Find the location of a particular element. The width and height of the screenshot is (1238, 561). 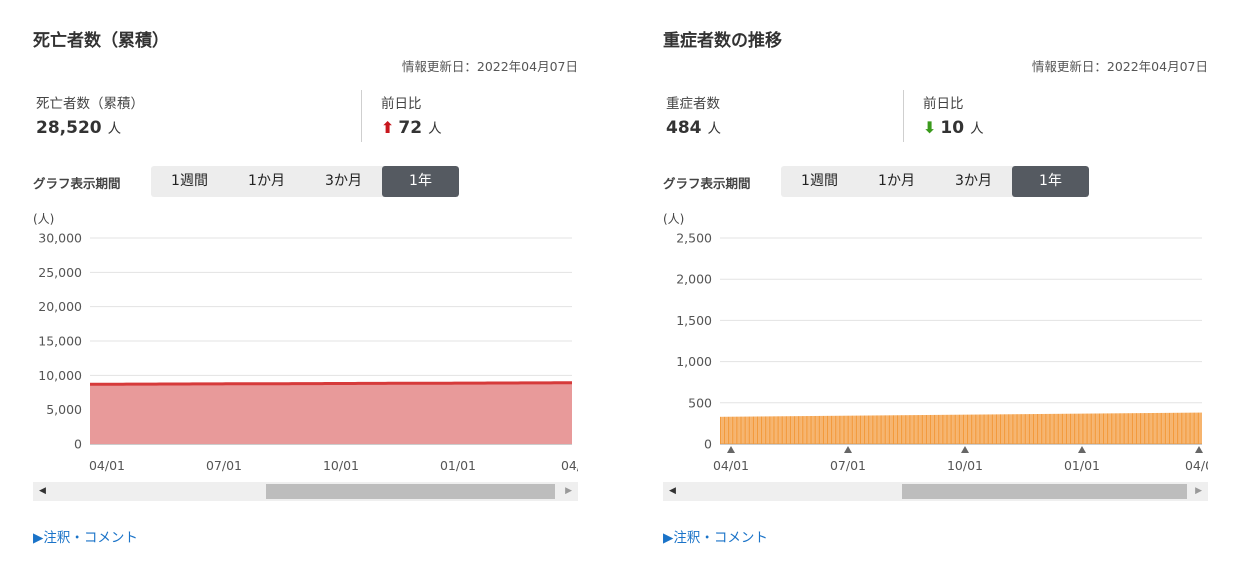

stat-value: 28,520 人 is located at coordinates (78, 127).